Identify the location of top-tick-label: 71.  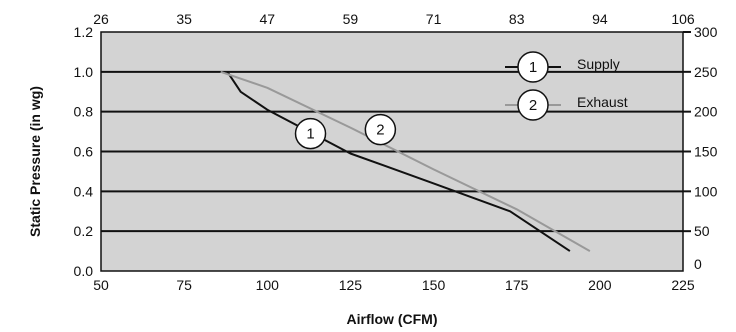
(434, 19).